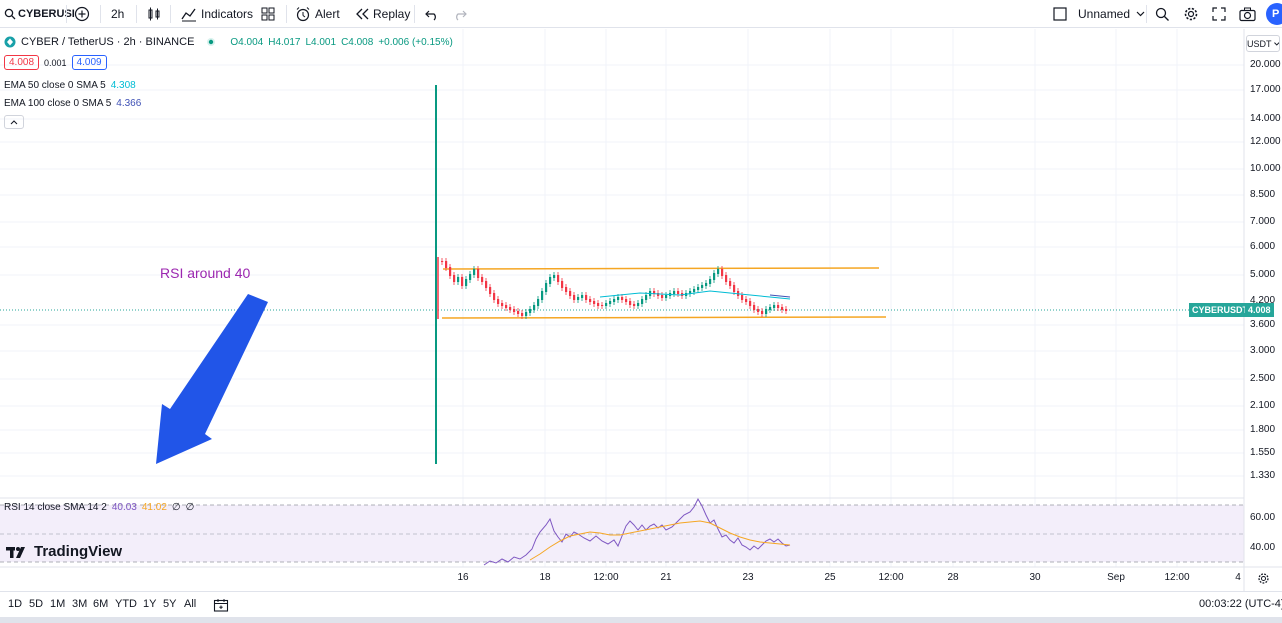 The width and height of the screenshot is (1282, 623). What do you see at coordinates (392, 14) in the screenshot?
I see `replay-label: Replay` at bounding box center [392, 14].